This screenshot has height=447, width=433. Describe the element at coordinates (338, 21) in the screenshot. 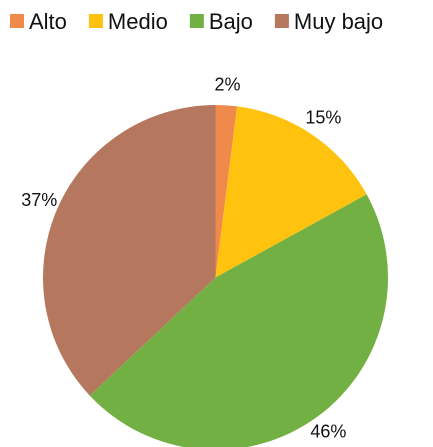

I see `legend-label: Muy bajo` at that location.